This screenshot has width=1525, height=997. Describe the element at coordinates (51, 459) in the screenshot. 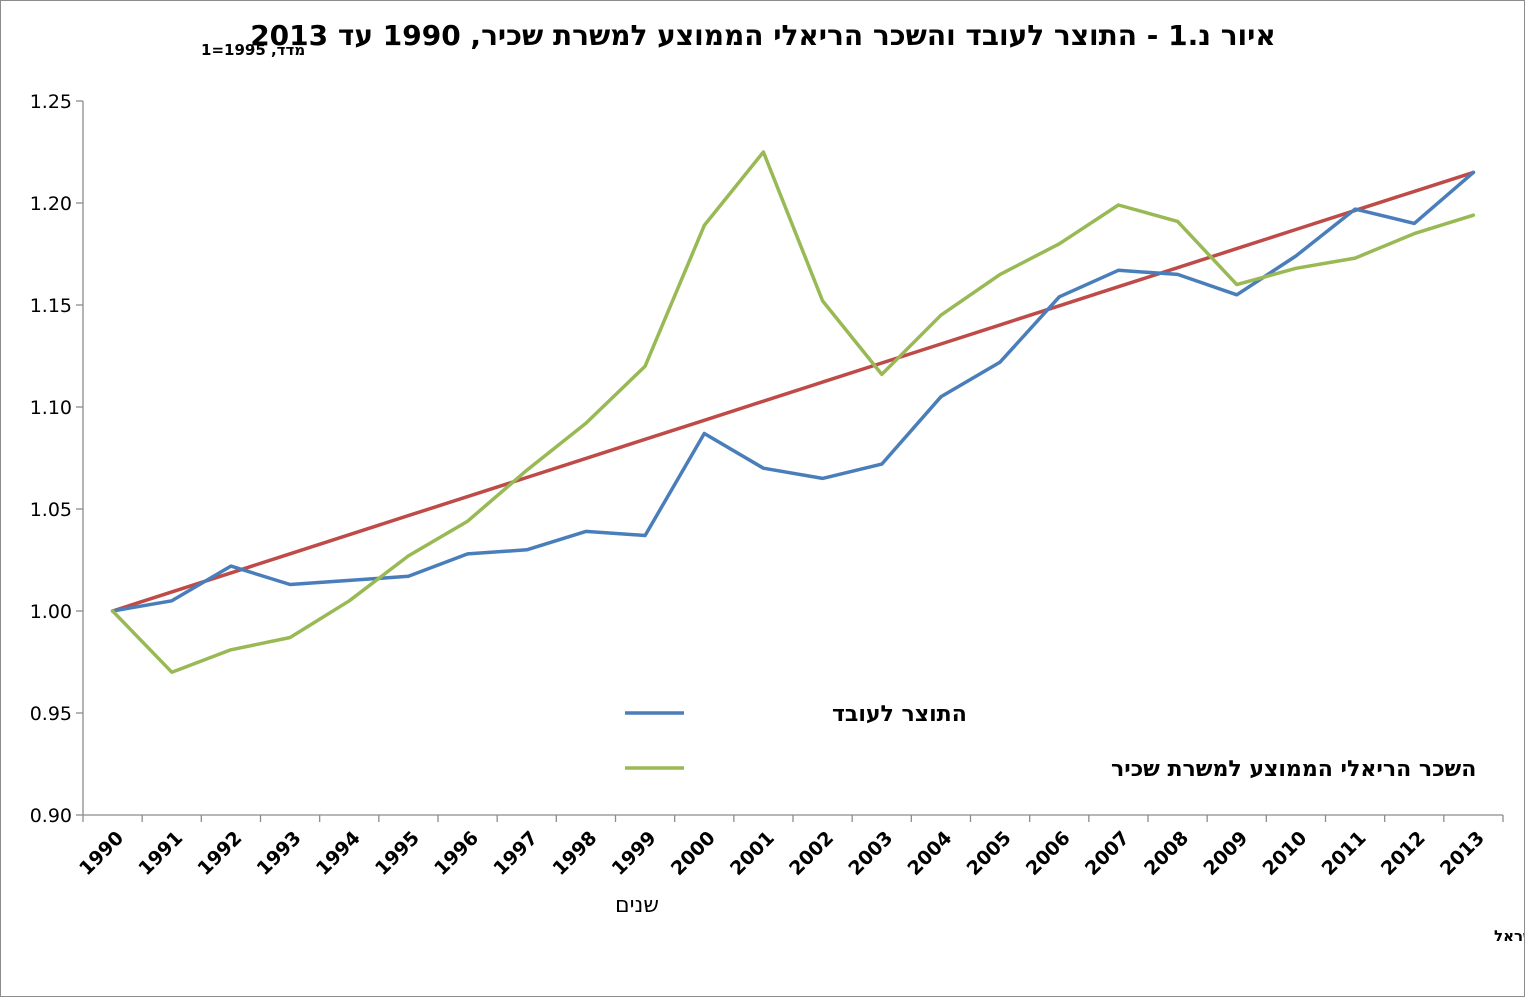

I see `y-tick-labels: 0.90 0.95 1.00 1.05 1.10 1.15 1.20 1.25` at that location.